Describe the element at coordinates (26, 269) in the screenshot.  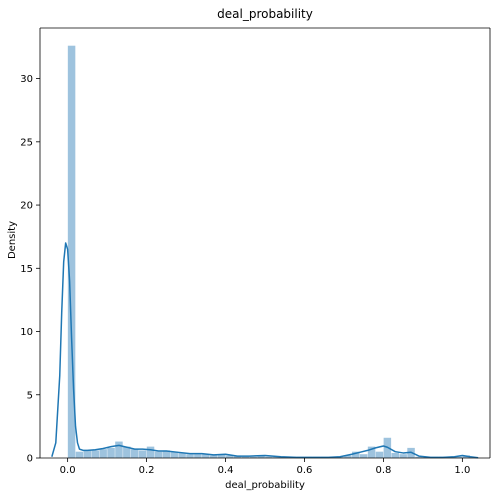
I see `y-tick-label: 15` at that location.